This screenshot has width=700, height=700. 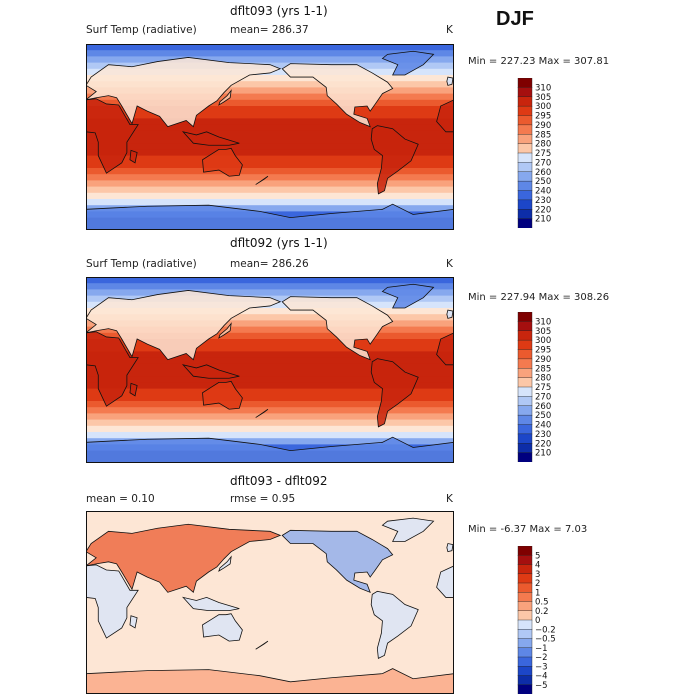 I want to click on colorbar-label: 0.5, so click(x=542, y=603).